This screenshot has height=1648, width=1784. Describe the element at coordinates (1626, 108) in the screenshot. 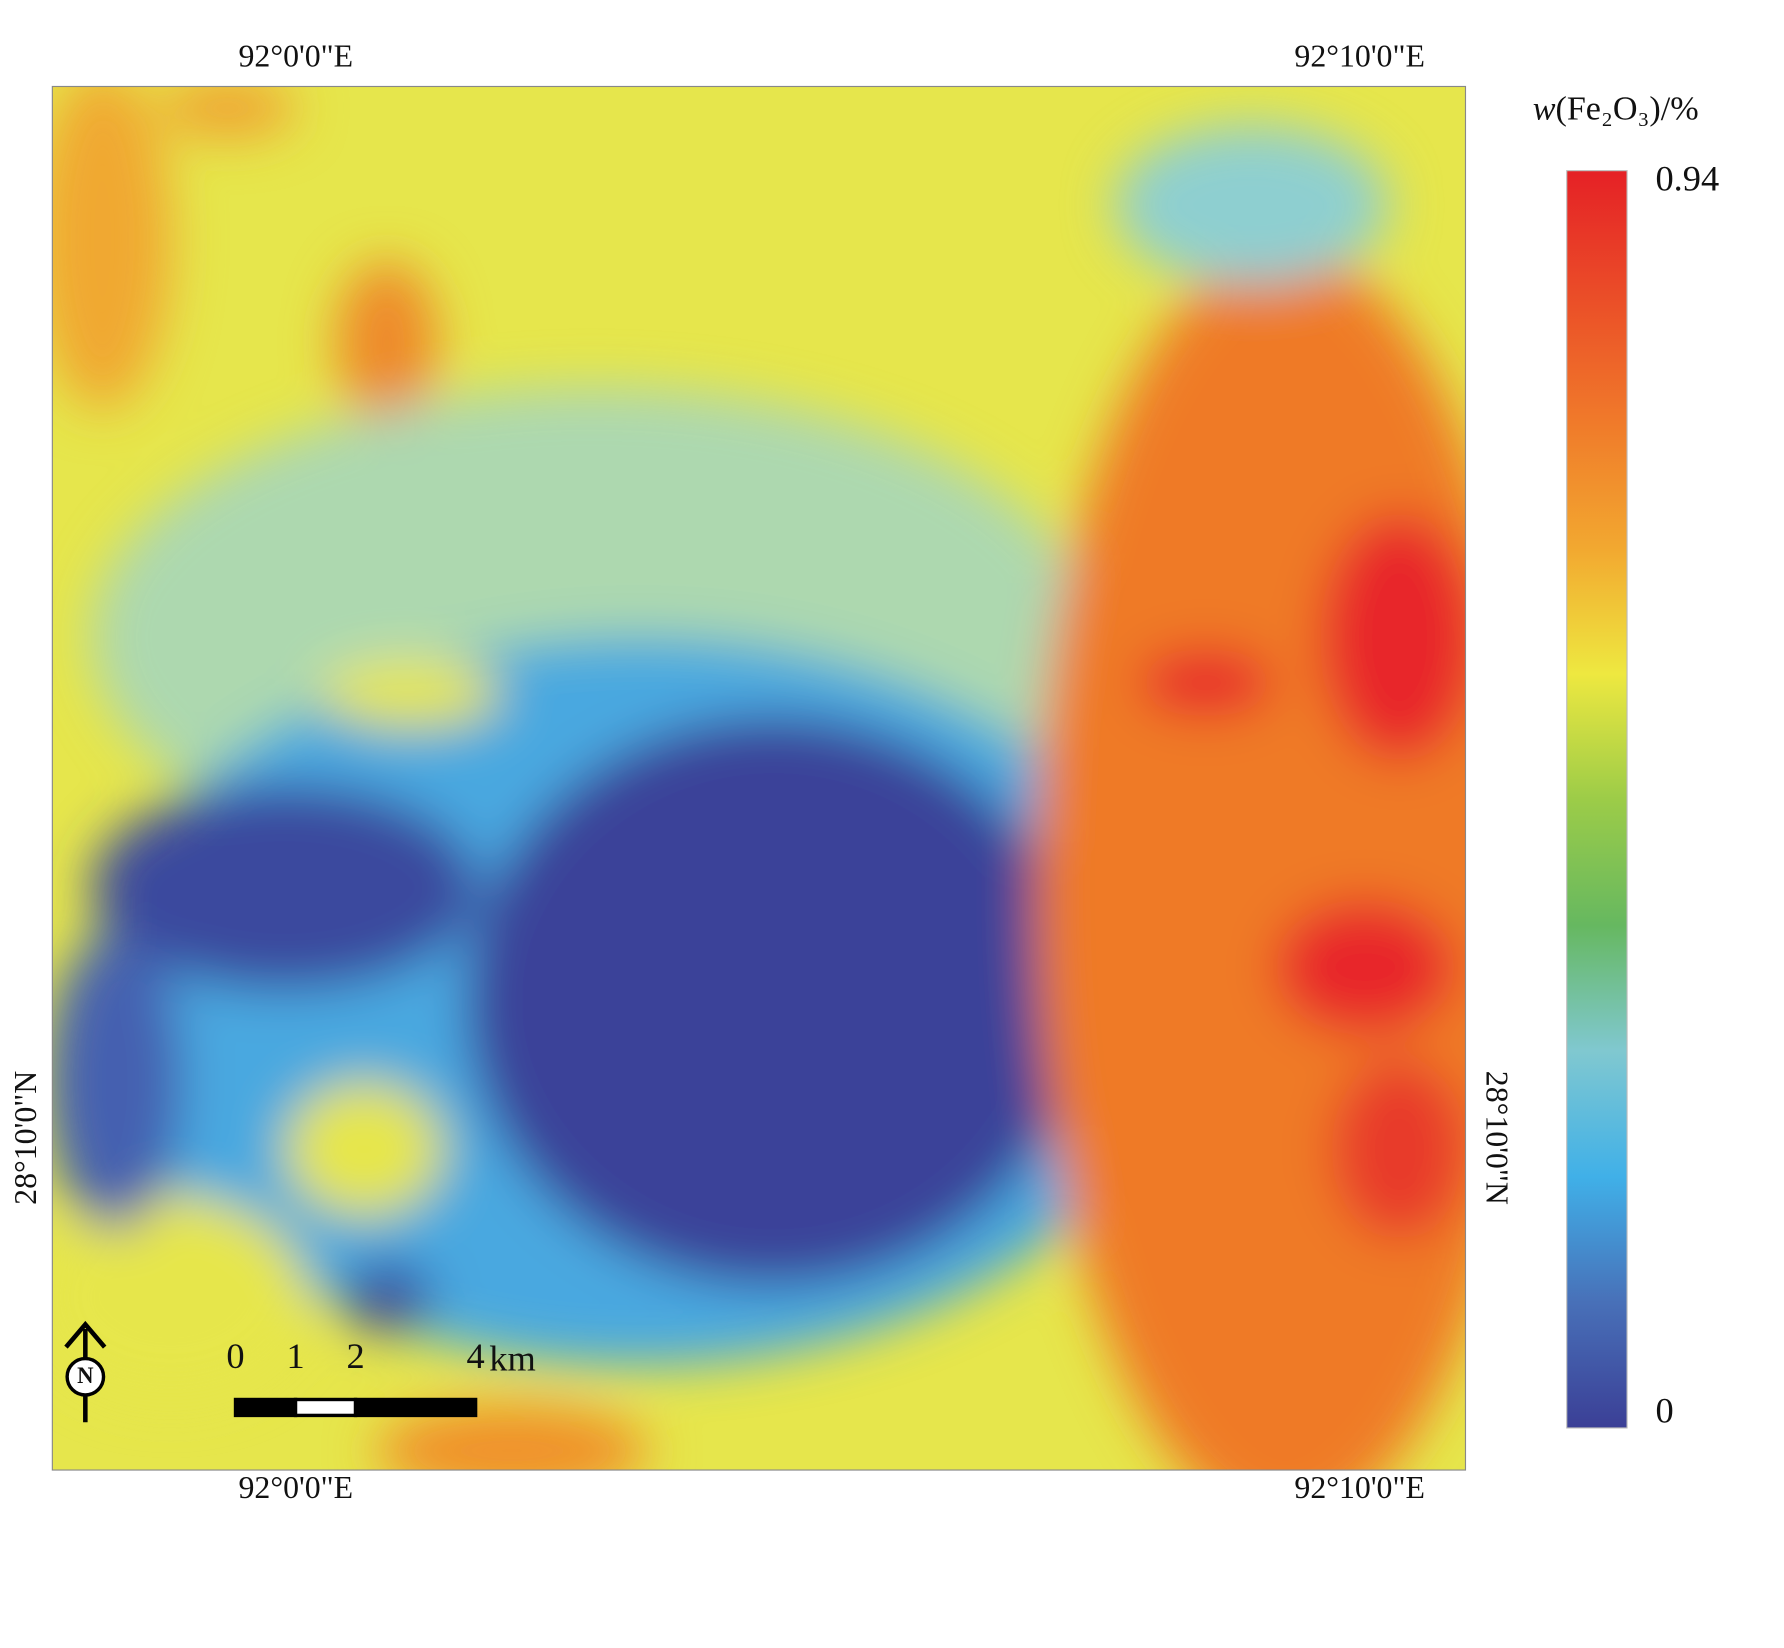

I see `legend-title-rest: (Fe₂O₃)/%` at that location.